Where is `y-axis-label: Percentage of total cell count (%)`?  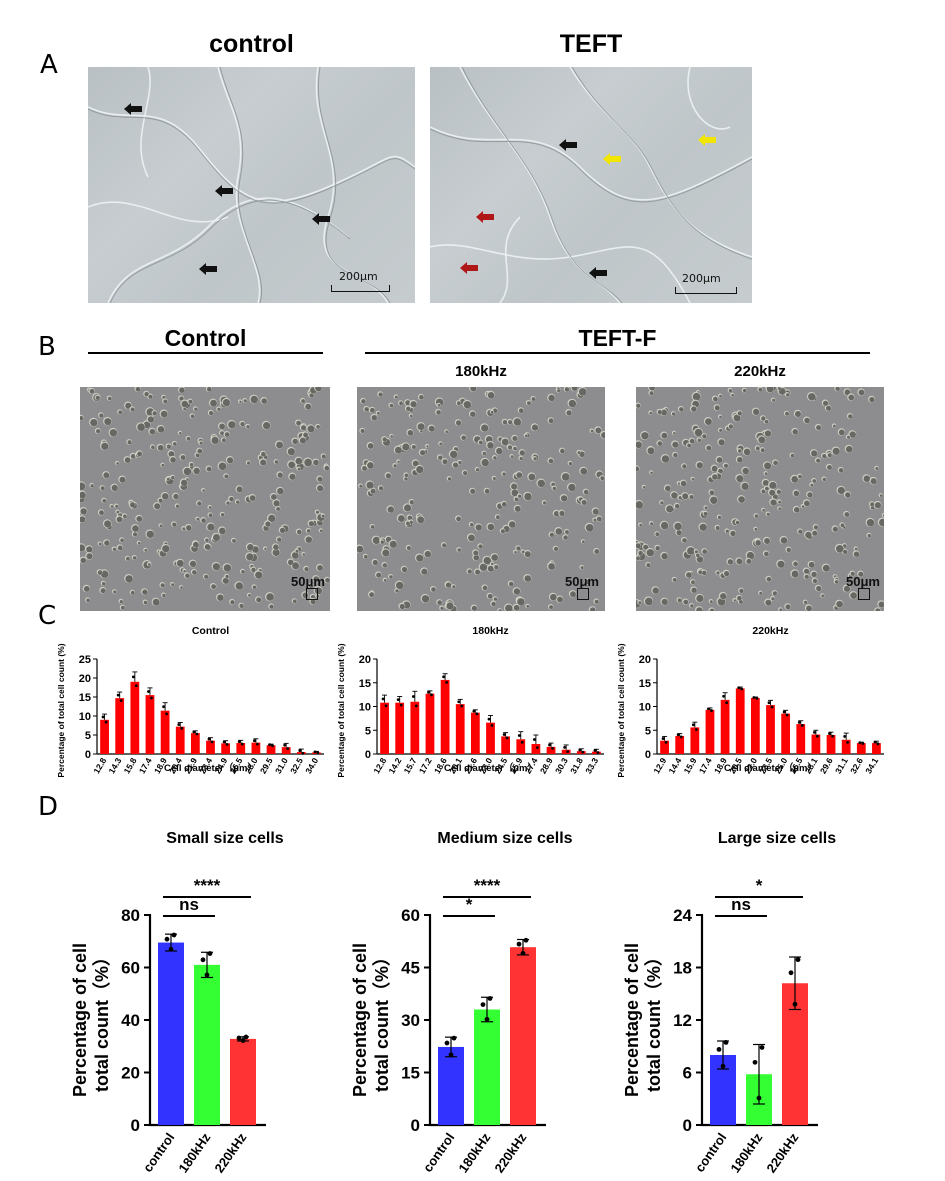
y-axis-label: Percentage of total cell count (%) is located at coordinates (621, 710).